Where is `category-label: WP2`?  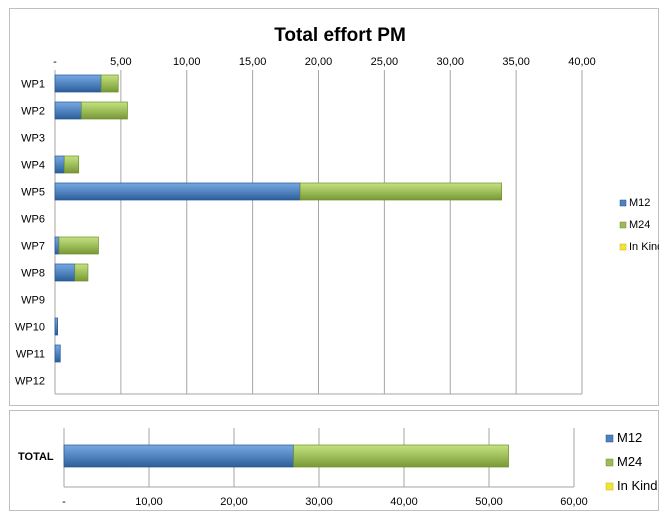
category-label: WP2 is located at coordinates (33, 112).